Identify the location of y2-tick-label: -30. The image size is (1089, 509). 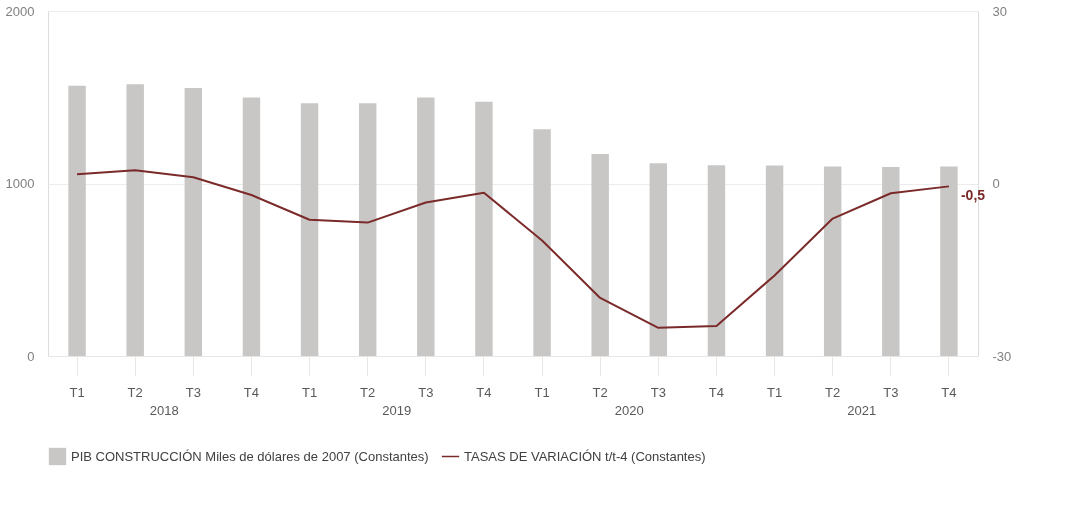
(1002, 356).